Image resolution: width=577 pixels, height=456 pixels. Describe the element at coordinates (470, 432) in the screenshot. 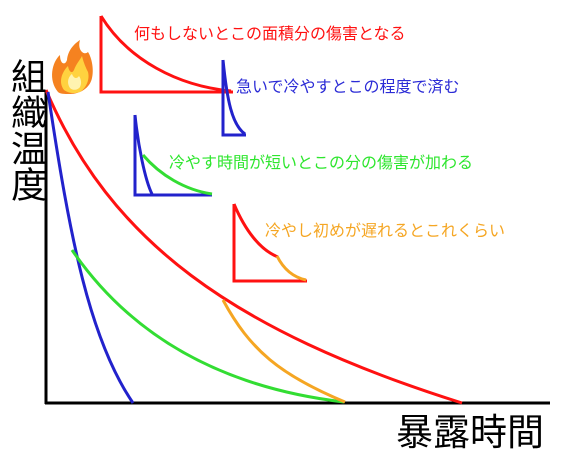

I see `x-axis-label: 暴露時間` at that location.